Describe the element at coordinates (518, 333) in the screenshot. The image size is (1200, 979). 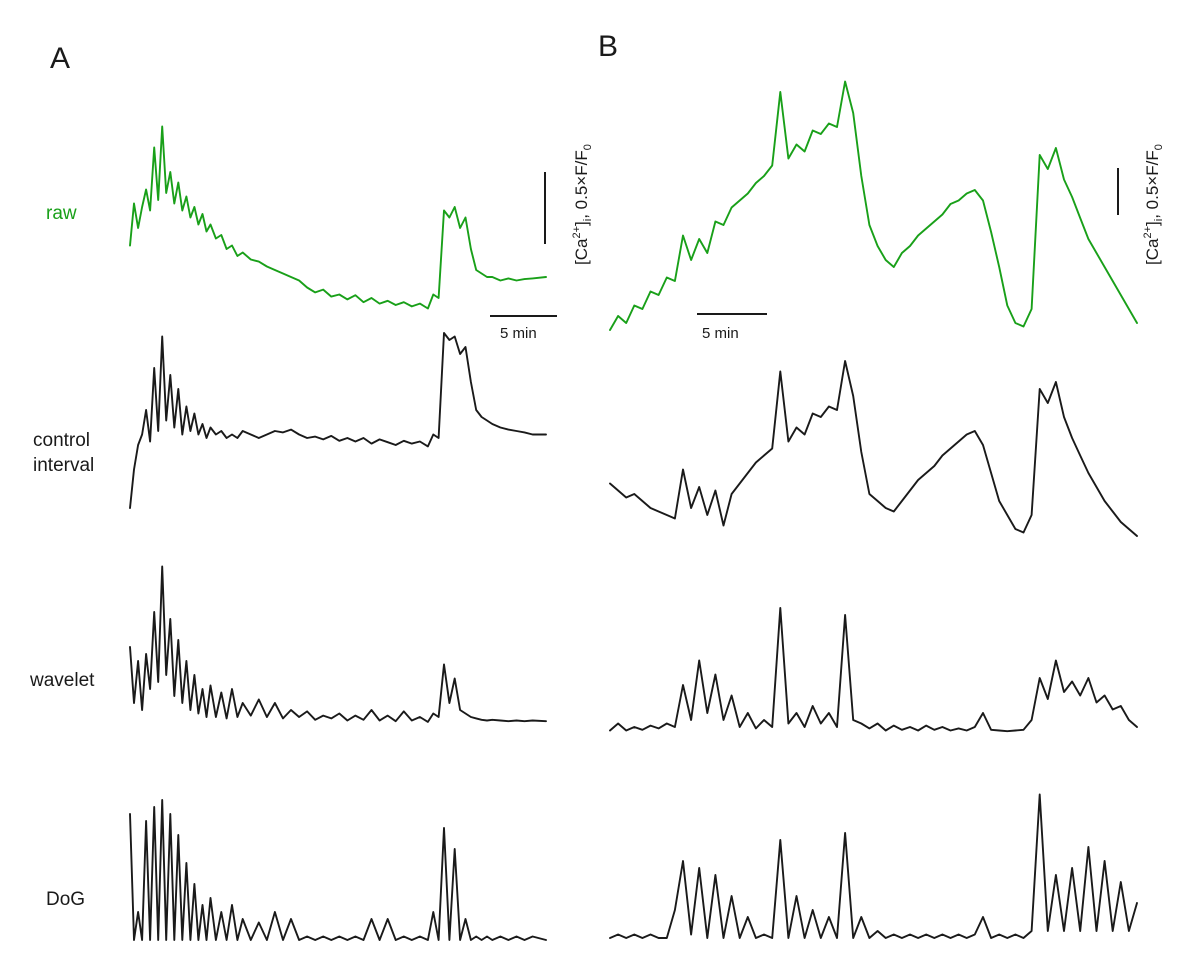
I see `panel-a-time-scale-label: 5 min` at that location.